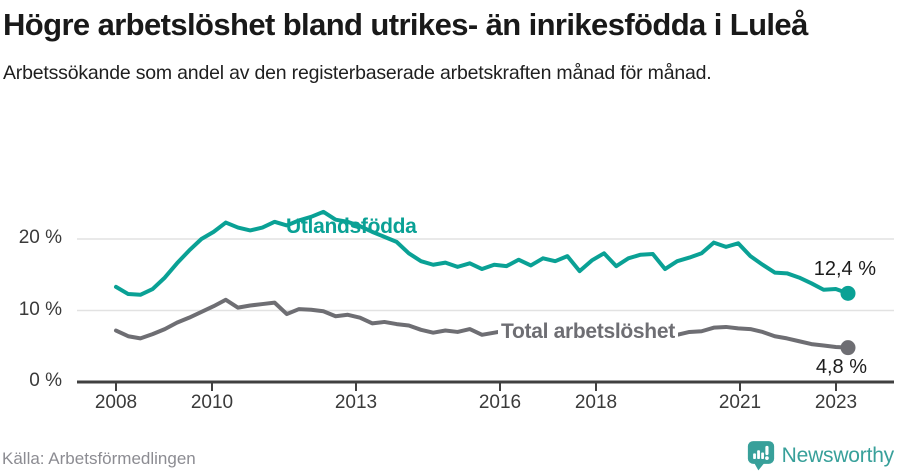  I want to click on newsworthy-icon, so click(760, 456).